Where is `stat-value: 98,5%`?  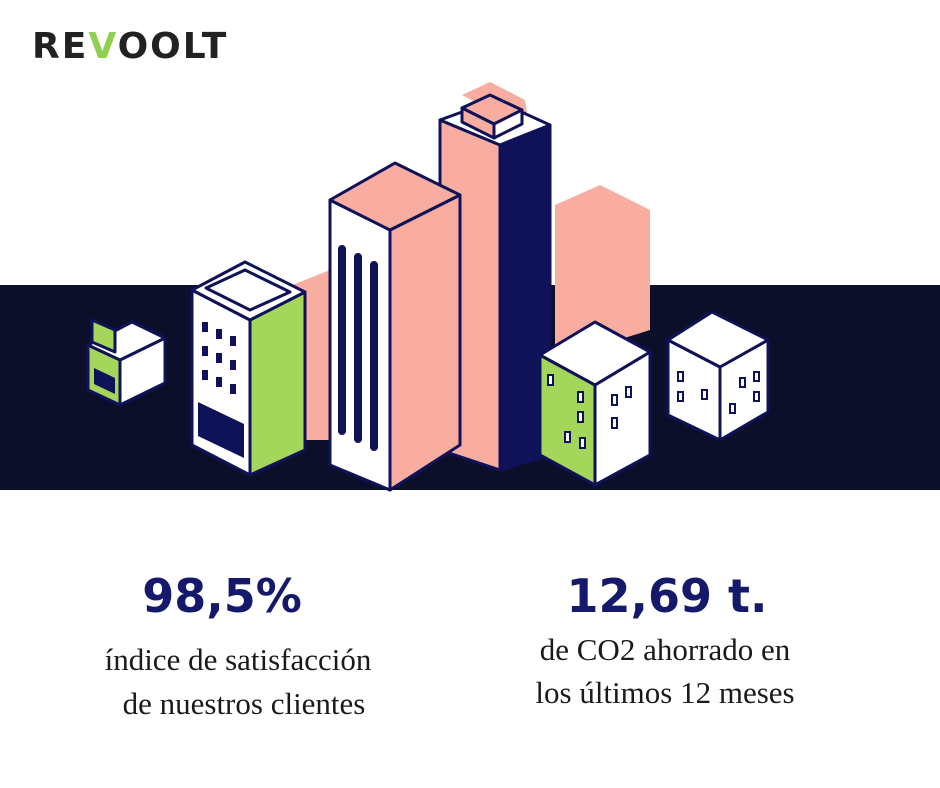 stat-value: 98,5% is located at coordinates (222, 596).